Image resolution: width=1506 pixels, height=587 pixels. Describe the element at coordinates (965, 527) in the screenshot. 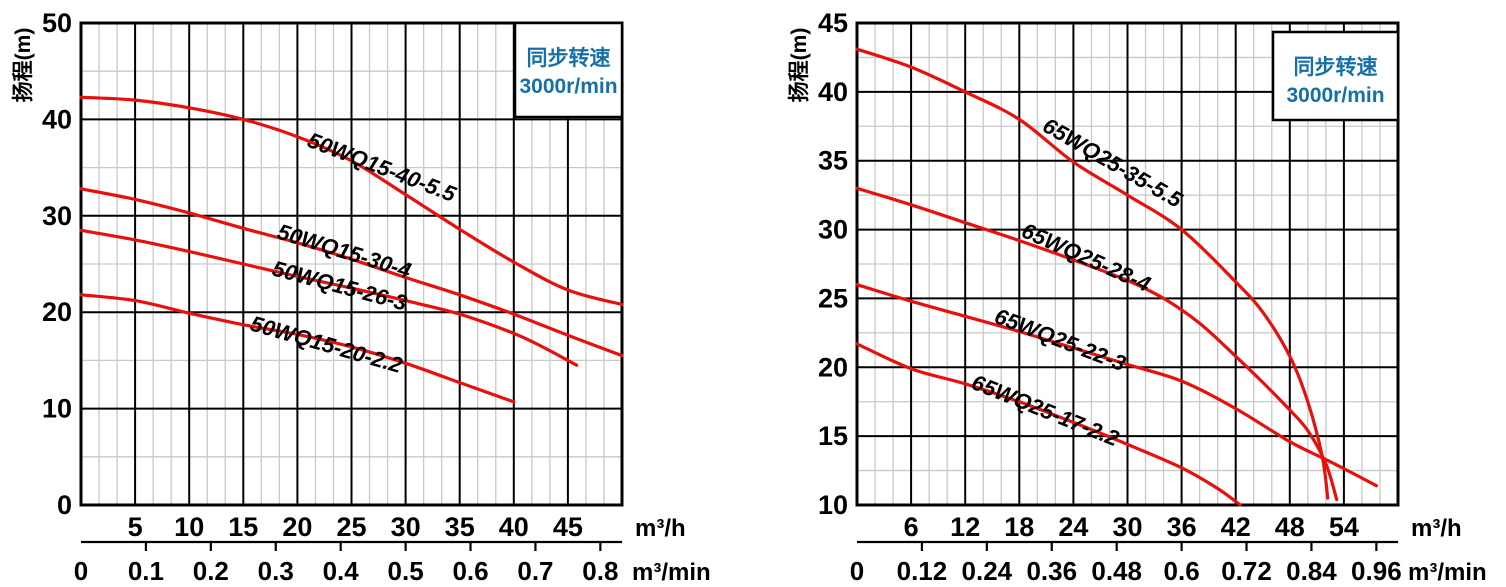

I see `x-tick-label: 12` at that location.